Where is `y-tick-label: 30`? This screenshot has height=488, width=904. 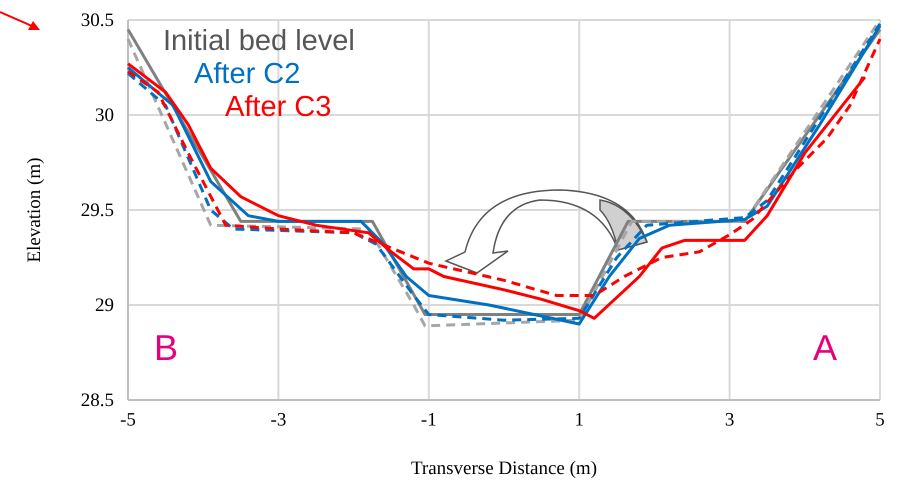 y-tick-label: 30 is located at coordinates (104, 115).